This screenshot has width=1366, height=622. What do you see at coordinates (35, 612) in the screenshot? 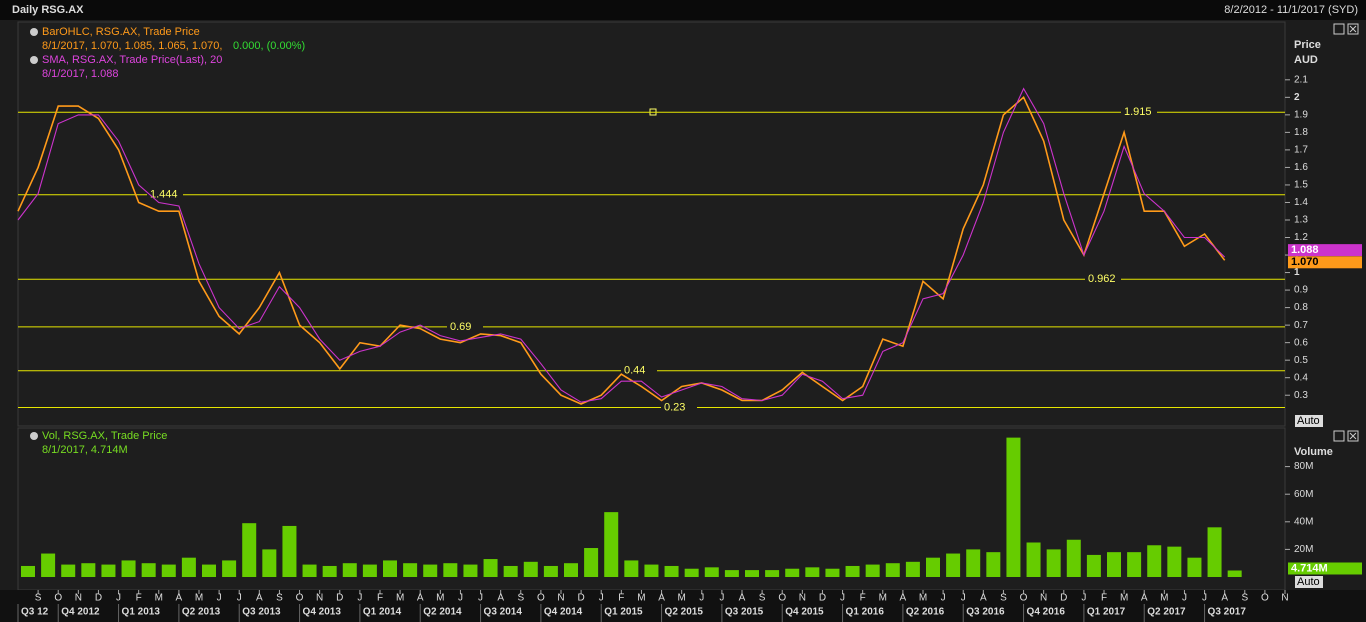
I see `quarter-label: Q3 12` at bounding box center [35, 612].